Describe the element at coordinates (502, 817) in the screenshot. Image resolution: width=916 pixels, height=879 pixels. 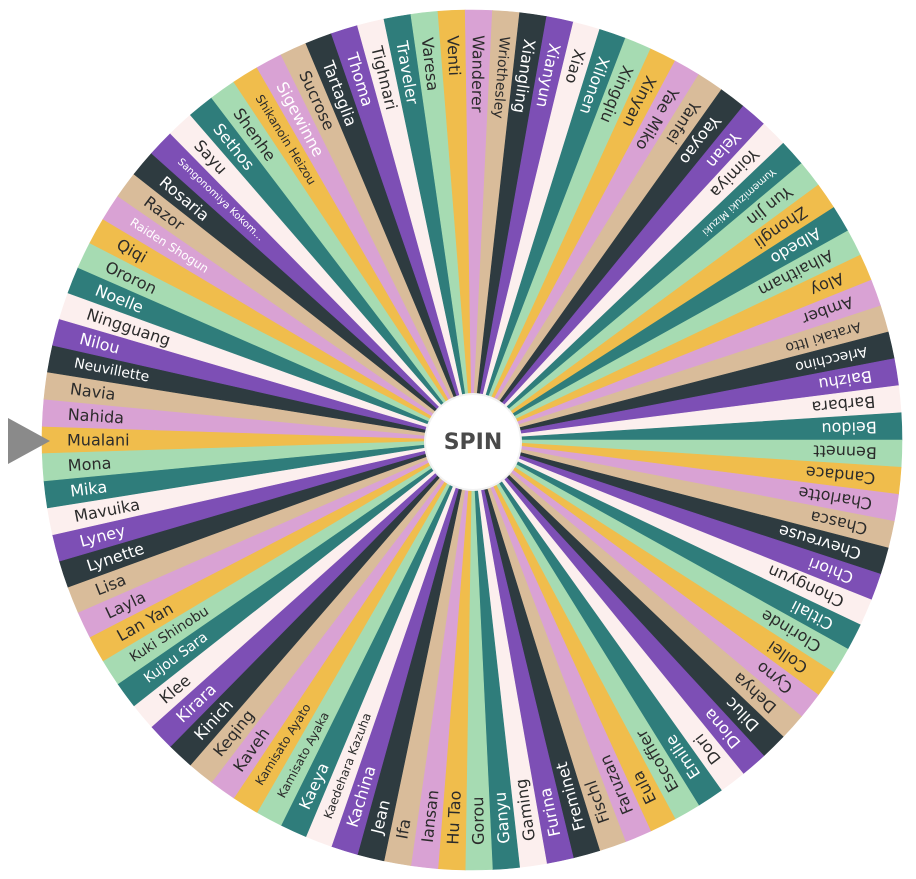
I see `wheel-entry-label: Ganyu` at that location.